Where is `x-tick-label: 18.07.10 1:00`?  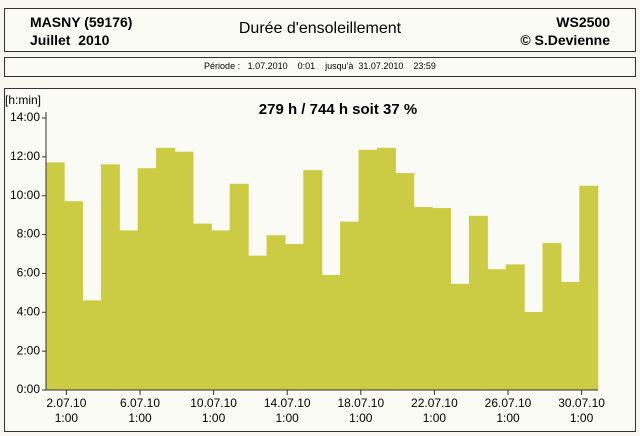 x-tick-label: 18.07.10 1:00 is located at coordinates (361, 410).